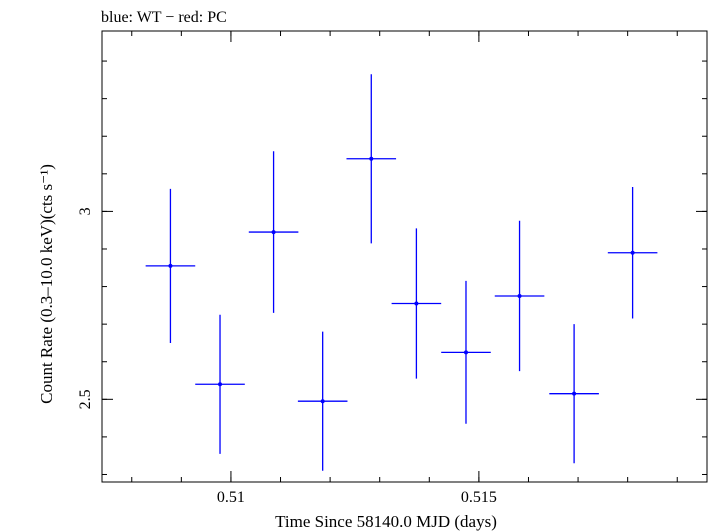 The width and height of the screenshot is (709, 532). Describe the element at coordinates (164, 17) in the screenshot. I see `chart-title: blue: WT − red: PC` at that location.